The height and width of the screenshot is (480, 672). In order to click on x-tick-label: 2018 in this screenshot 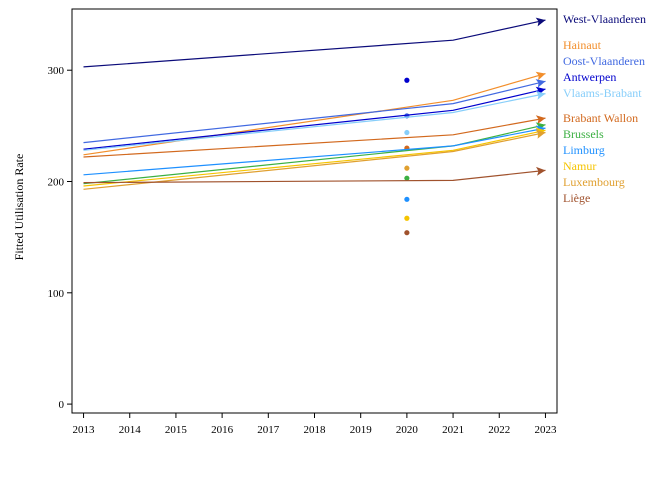, I will do `click(315, 430)`.